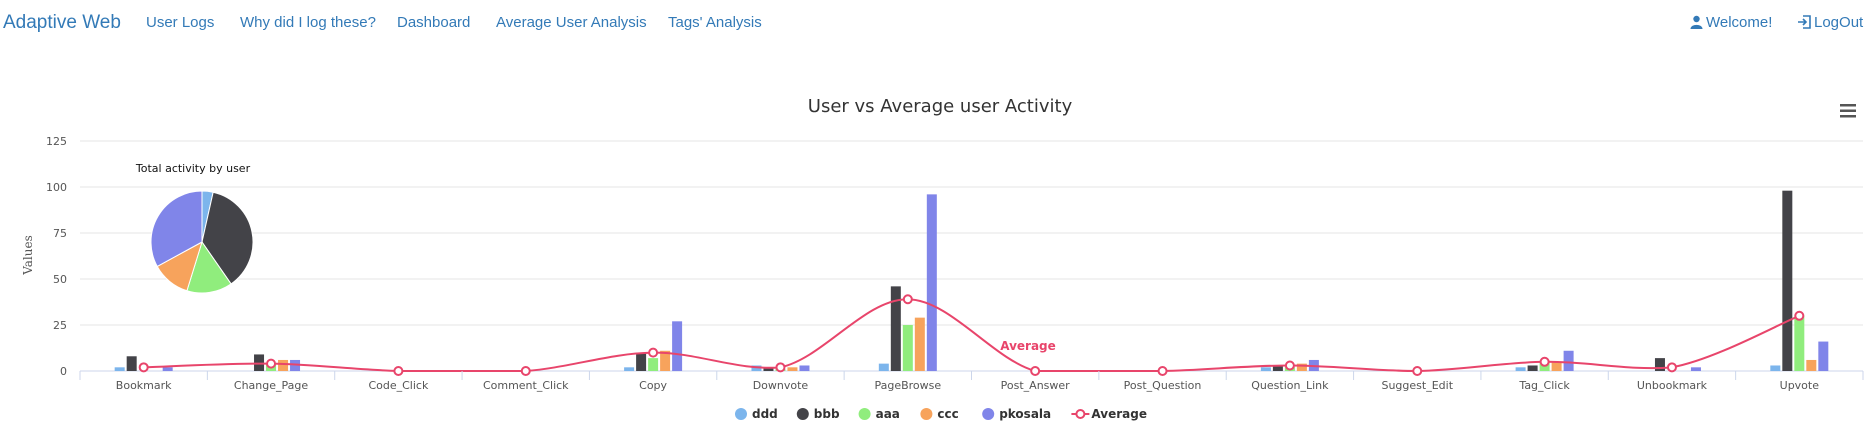 Image resolution: width=1875 pixels, height=437 pixels. Describe the element at coordinates (308, 22) in the screenshot. I see `nav-link-why-log: Why did I log these?` at that location.